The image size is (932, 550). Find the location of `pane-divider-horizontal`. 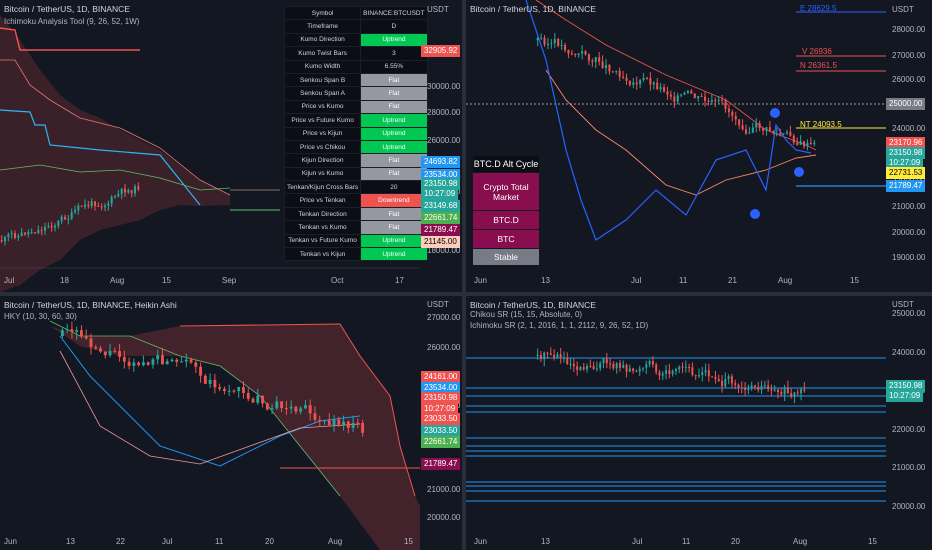

pane-divider-horizontal is located at coordinates (466, 294).